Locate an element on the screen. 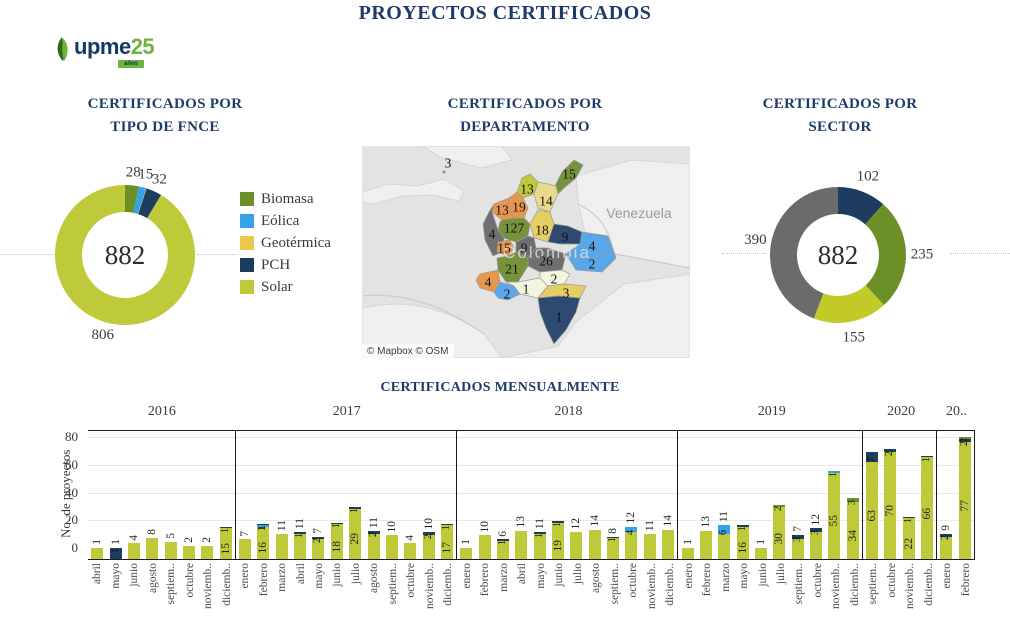 This screenshot has height=625, width=1010. map-region-island is located at coordinates (444, 172).